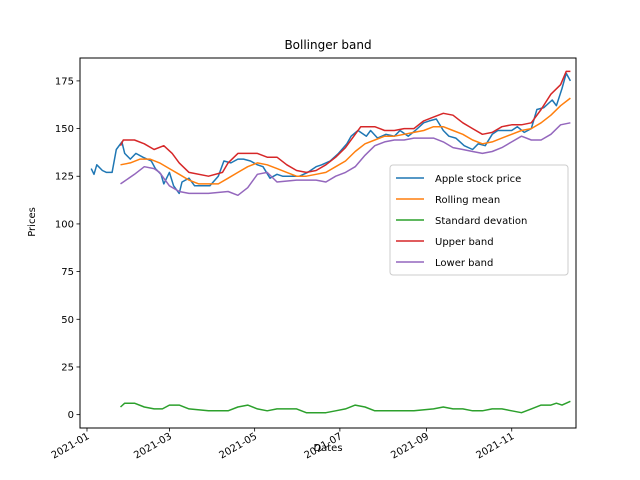  What do you see at coordinates (464, 242) in the screenshot?
I see `legend-label-3: Upper band` at bounding box center [464, 242].